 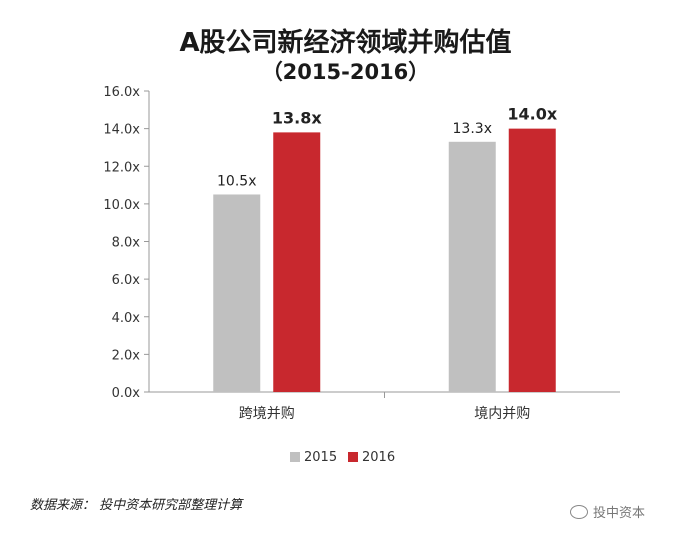 I want to click on legend-label: 2016, so click(x=378, y=457).